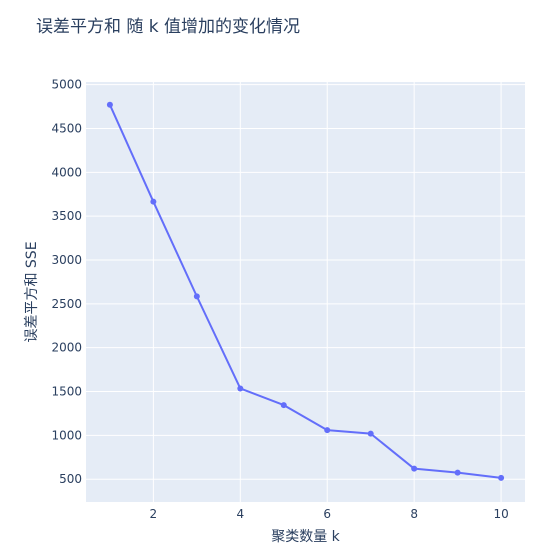 The width and height of the screenshot is (549, 559). I want to click on y-tick-label: 2000, so click(66, 348).